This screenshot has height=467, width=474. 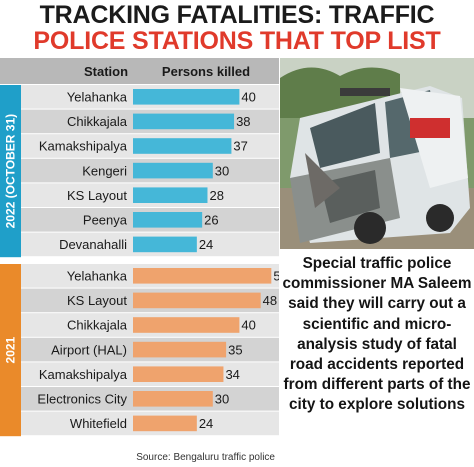 I want to click on category-label: Airport (HAL), so click(x=89, y=349).